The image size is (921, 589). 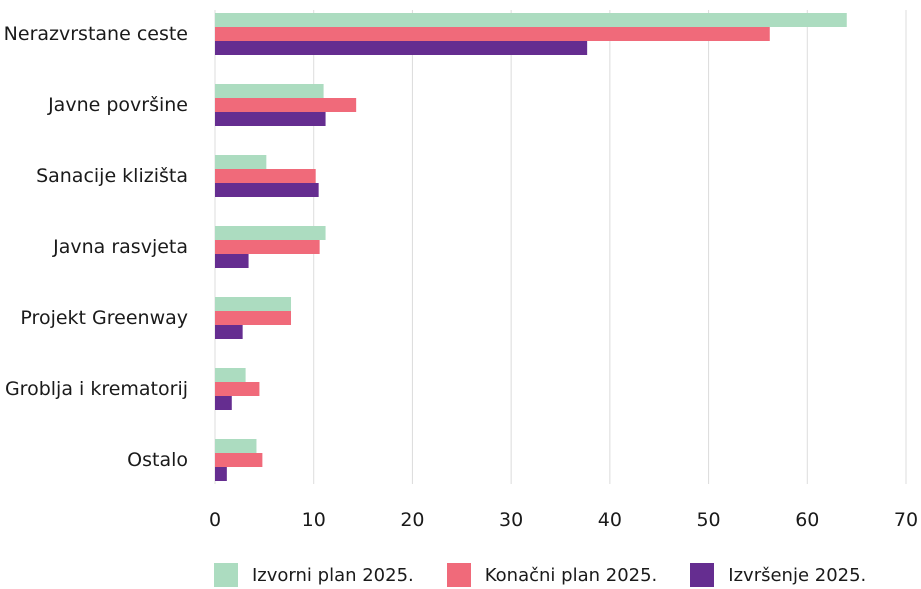 What do you see at coordinates (215, 520) in the screenshot?
I see `x-tick-label-0: 0` at bounding box center [215, 520].